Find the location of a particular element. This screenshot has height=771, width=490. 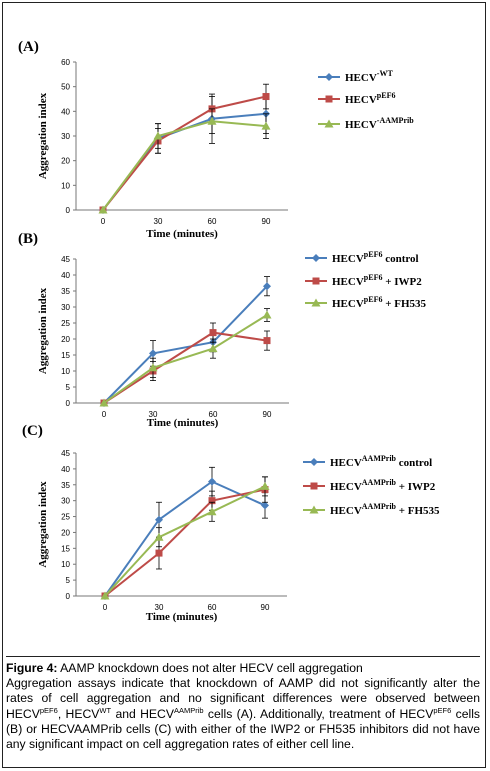

y-tick-label: 30 is located at coordinates (65, 136).